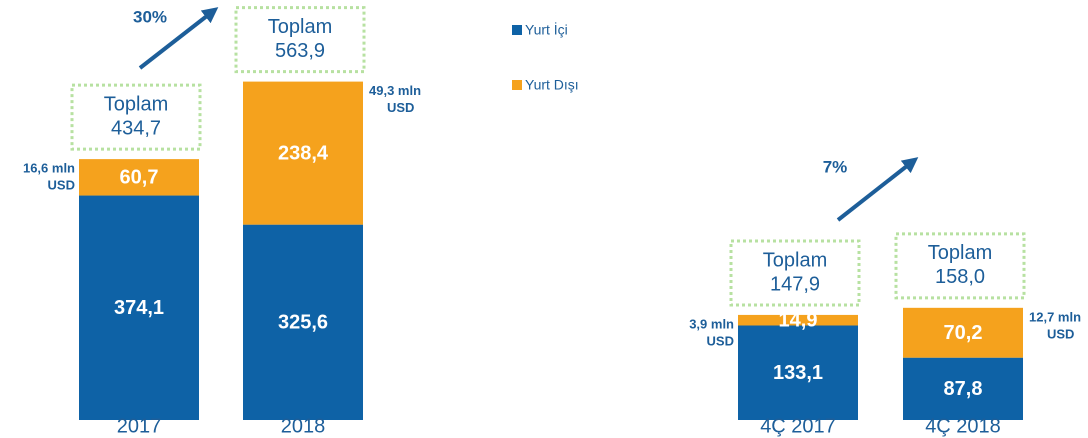  I want to click on value-label: 133,1, so click(798, 373).